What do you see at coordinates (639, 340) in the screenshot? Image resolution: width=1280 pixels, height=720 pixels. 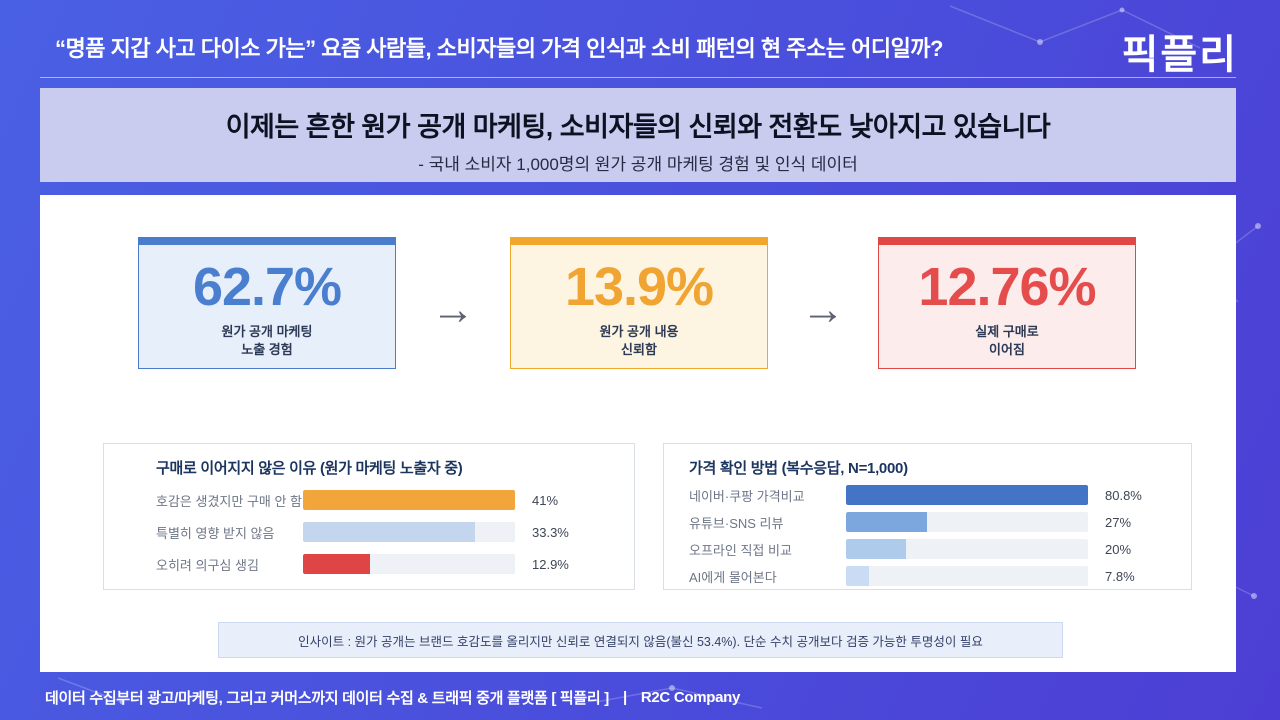 I see `stat-label: 원가 공개 내용 신뢰함` at bounding box center [639, 340].